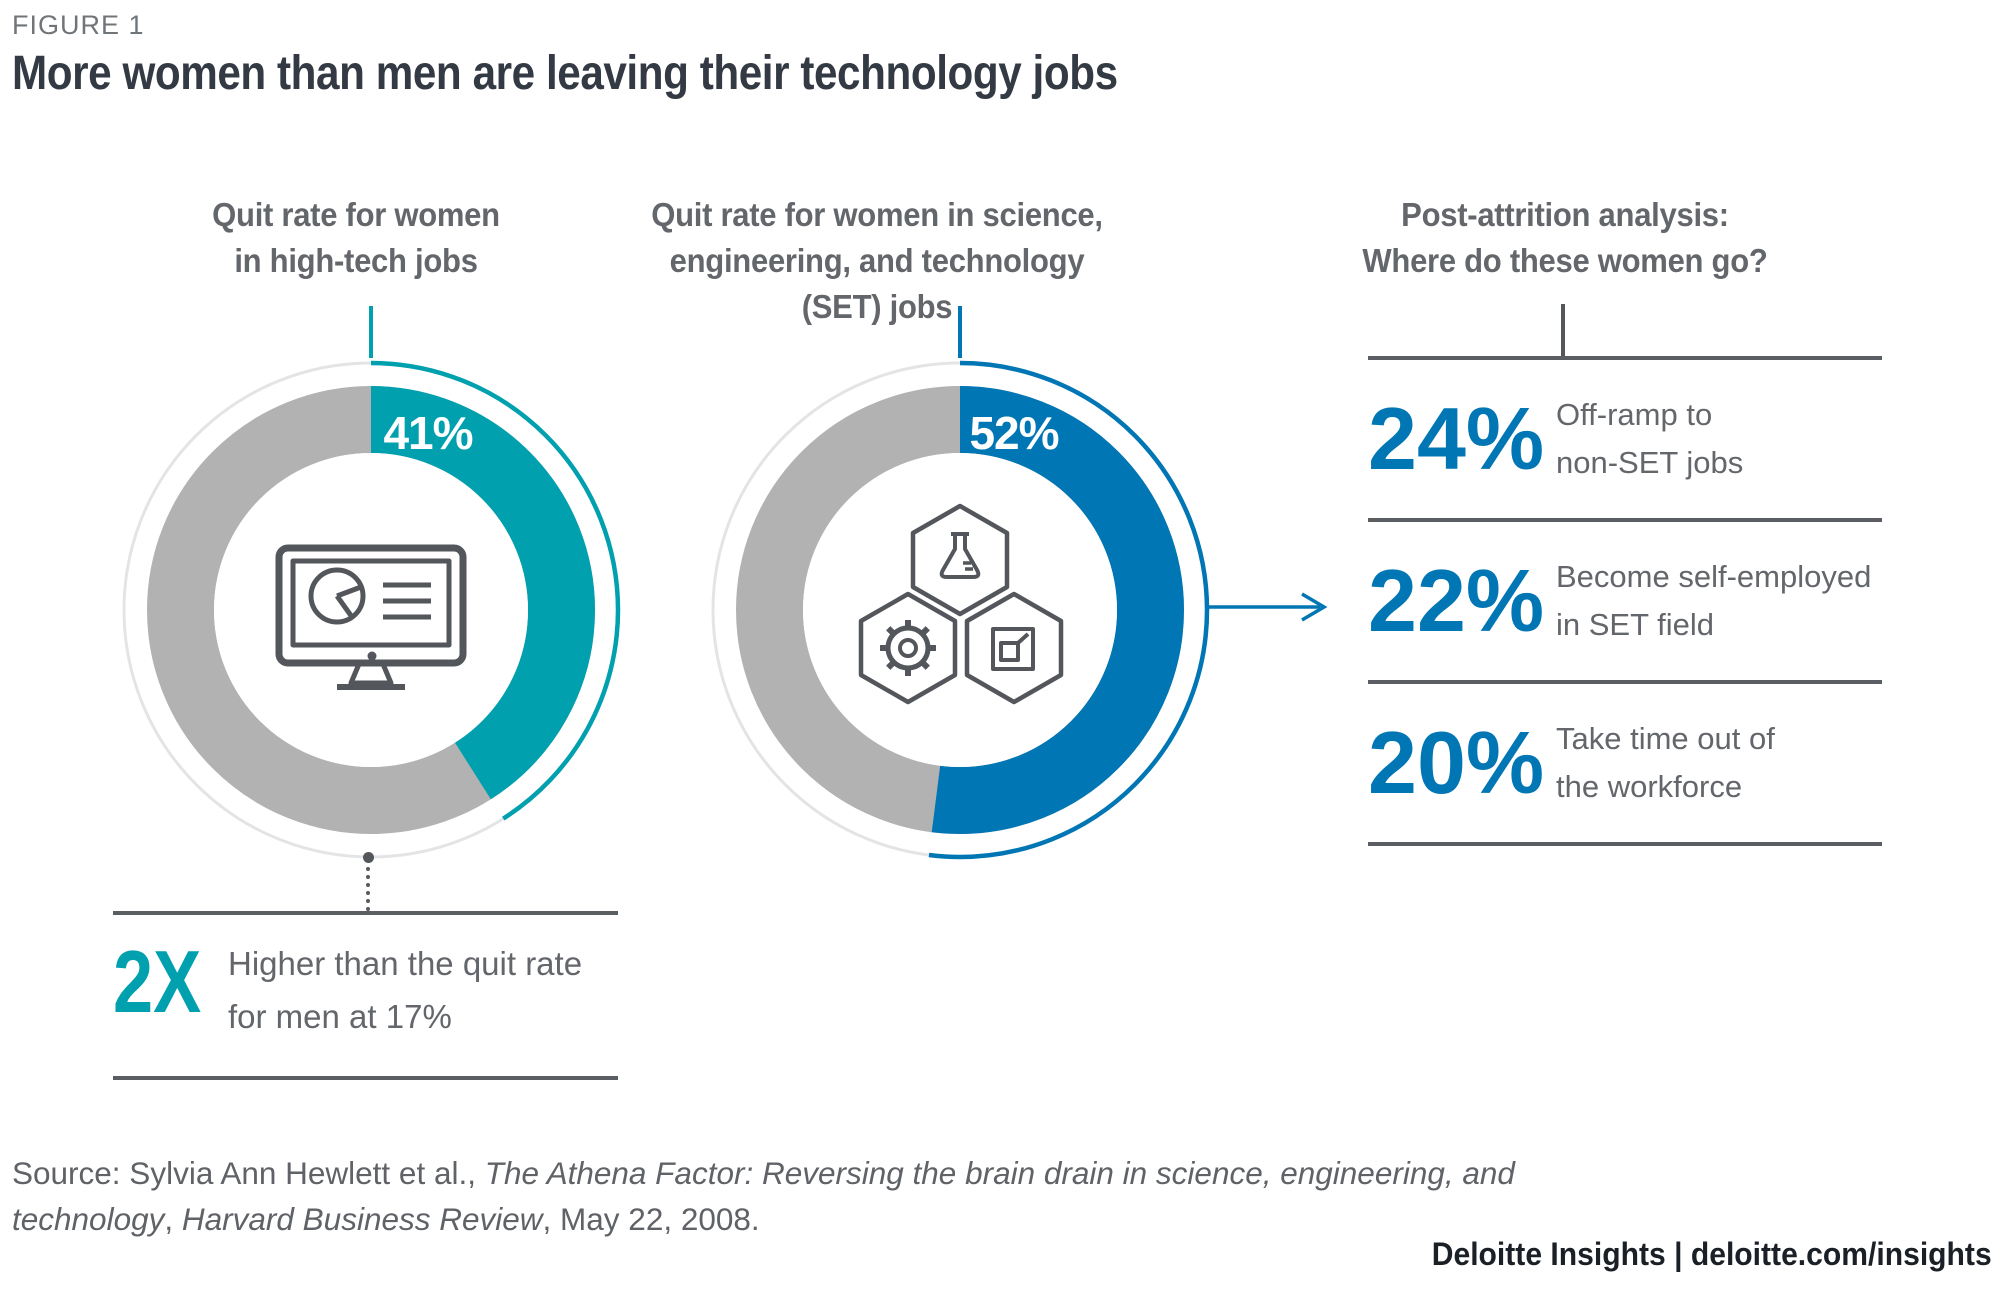 This screenshot has height=1296, width=2000. What do you see at coordinates (405, 991) in the screenshot?
I see `callout-label: Higher than the quit rate for men at 17%` at bounding box center [405, 991].